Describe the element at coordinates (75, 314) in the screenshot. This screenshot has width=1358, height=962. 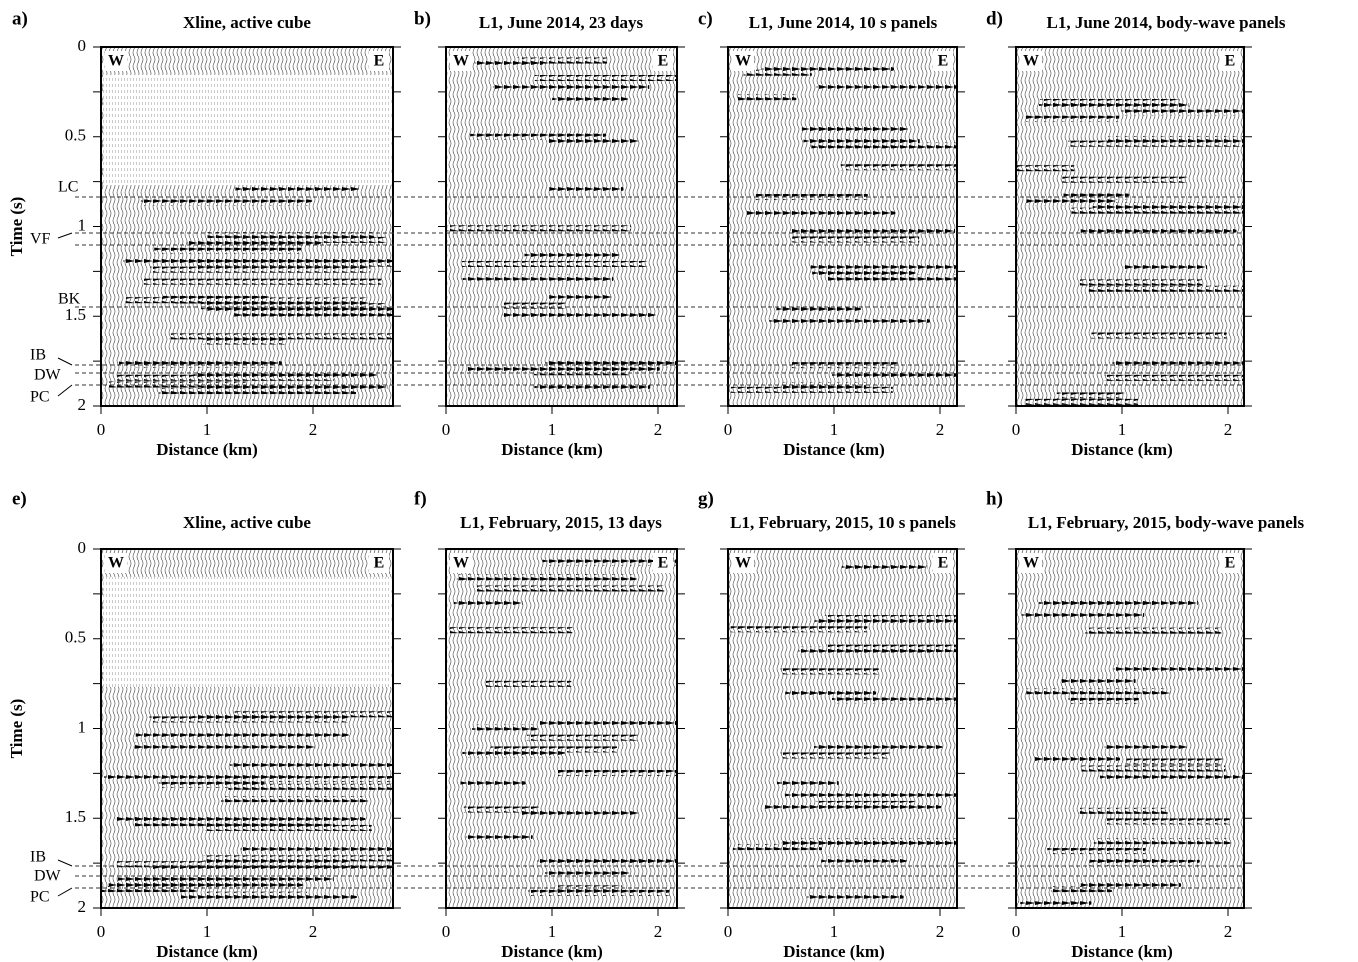
I see `y-tick-label: 1.5` at that location.